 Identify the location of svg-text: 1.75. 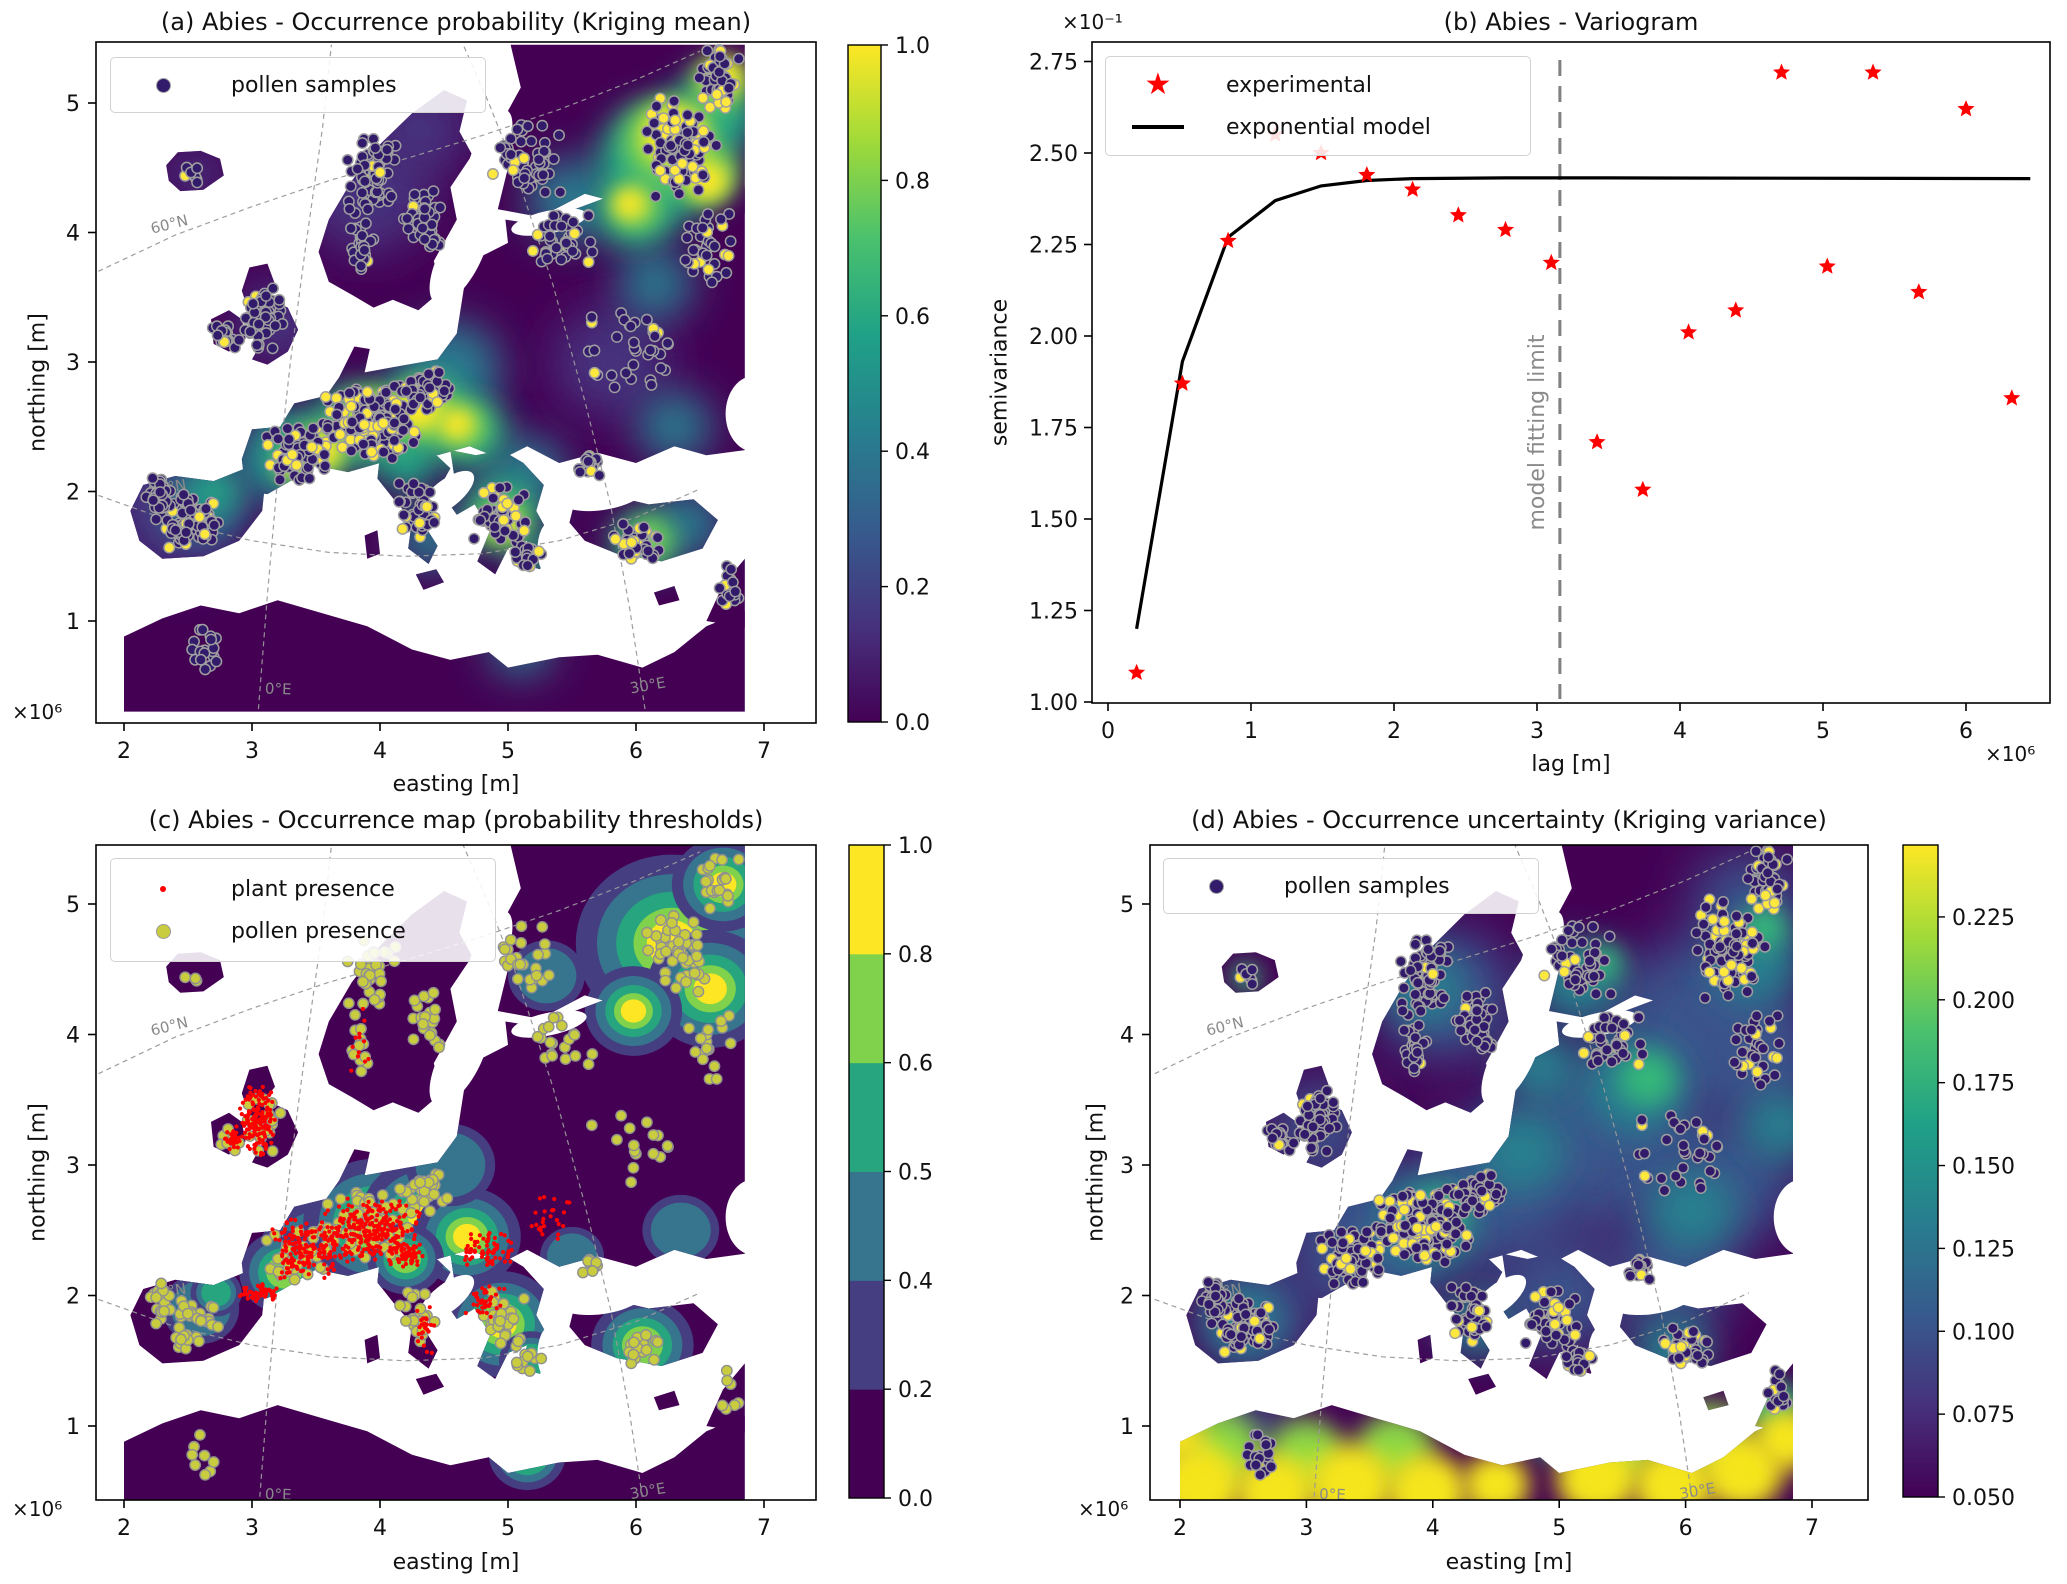
(1053, 429).